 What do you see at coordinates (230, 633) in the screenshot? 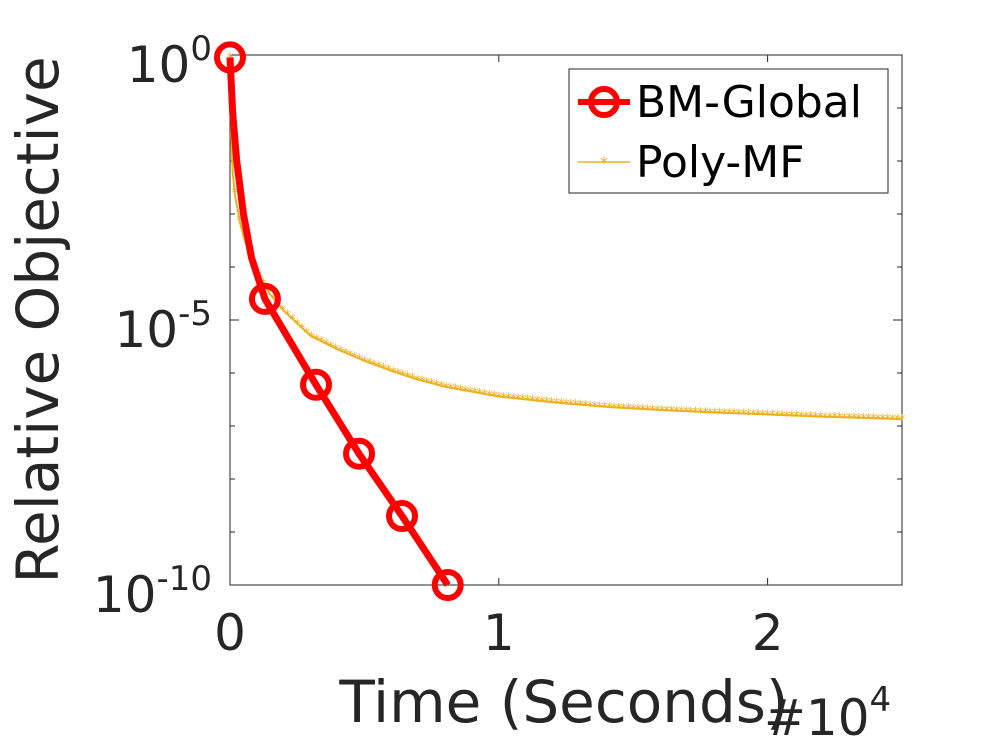
I see `x-tick-label: 0` at bounding box center [230, 633].